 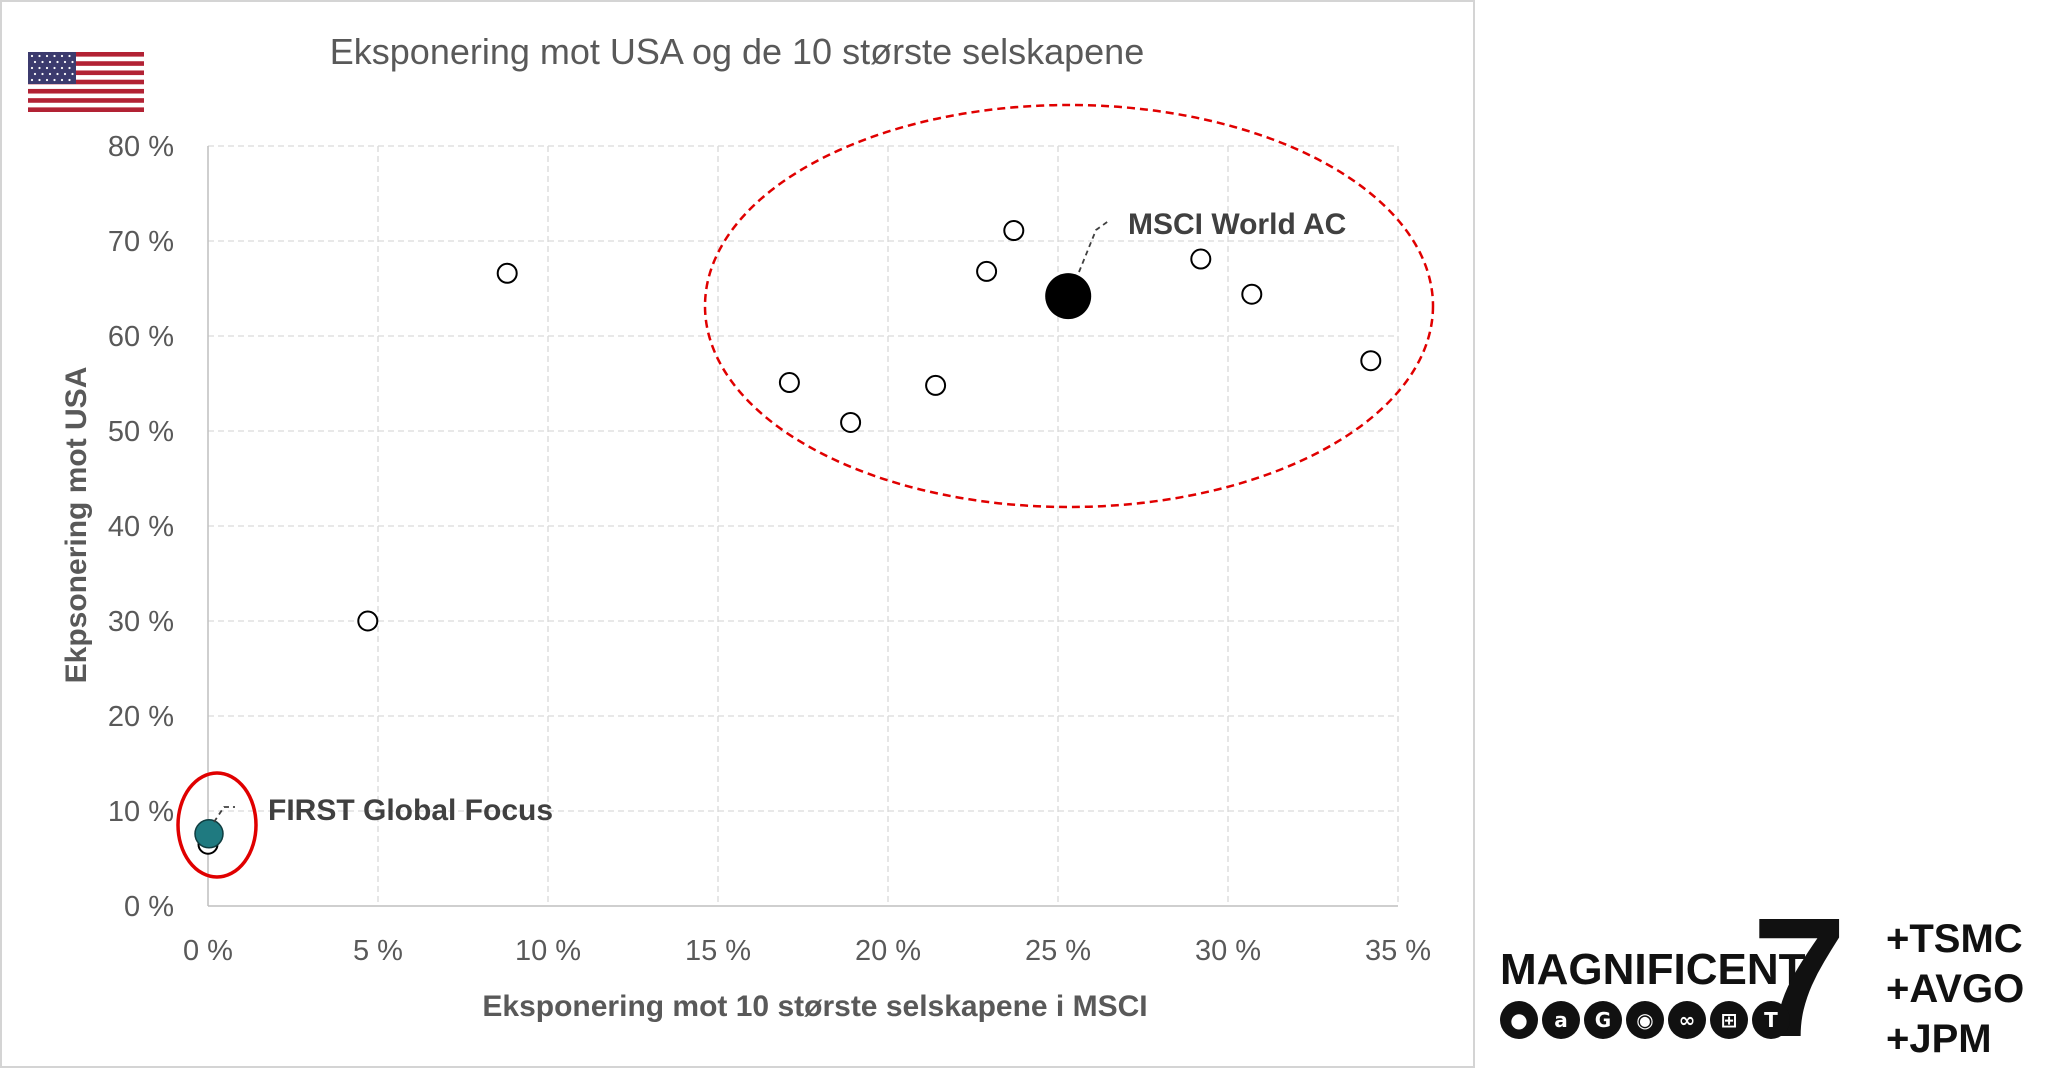 What do you see at coordinates (1939, 1039) in the screenshot?
I see `extra-jpm: +JPM` at bounding box center [1939, 1039].